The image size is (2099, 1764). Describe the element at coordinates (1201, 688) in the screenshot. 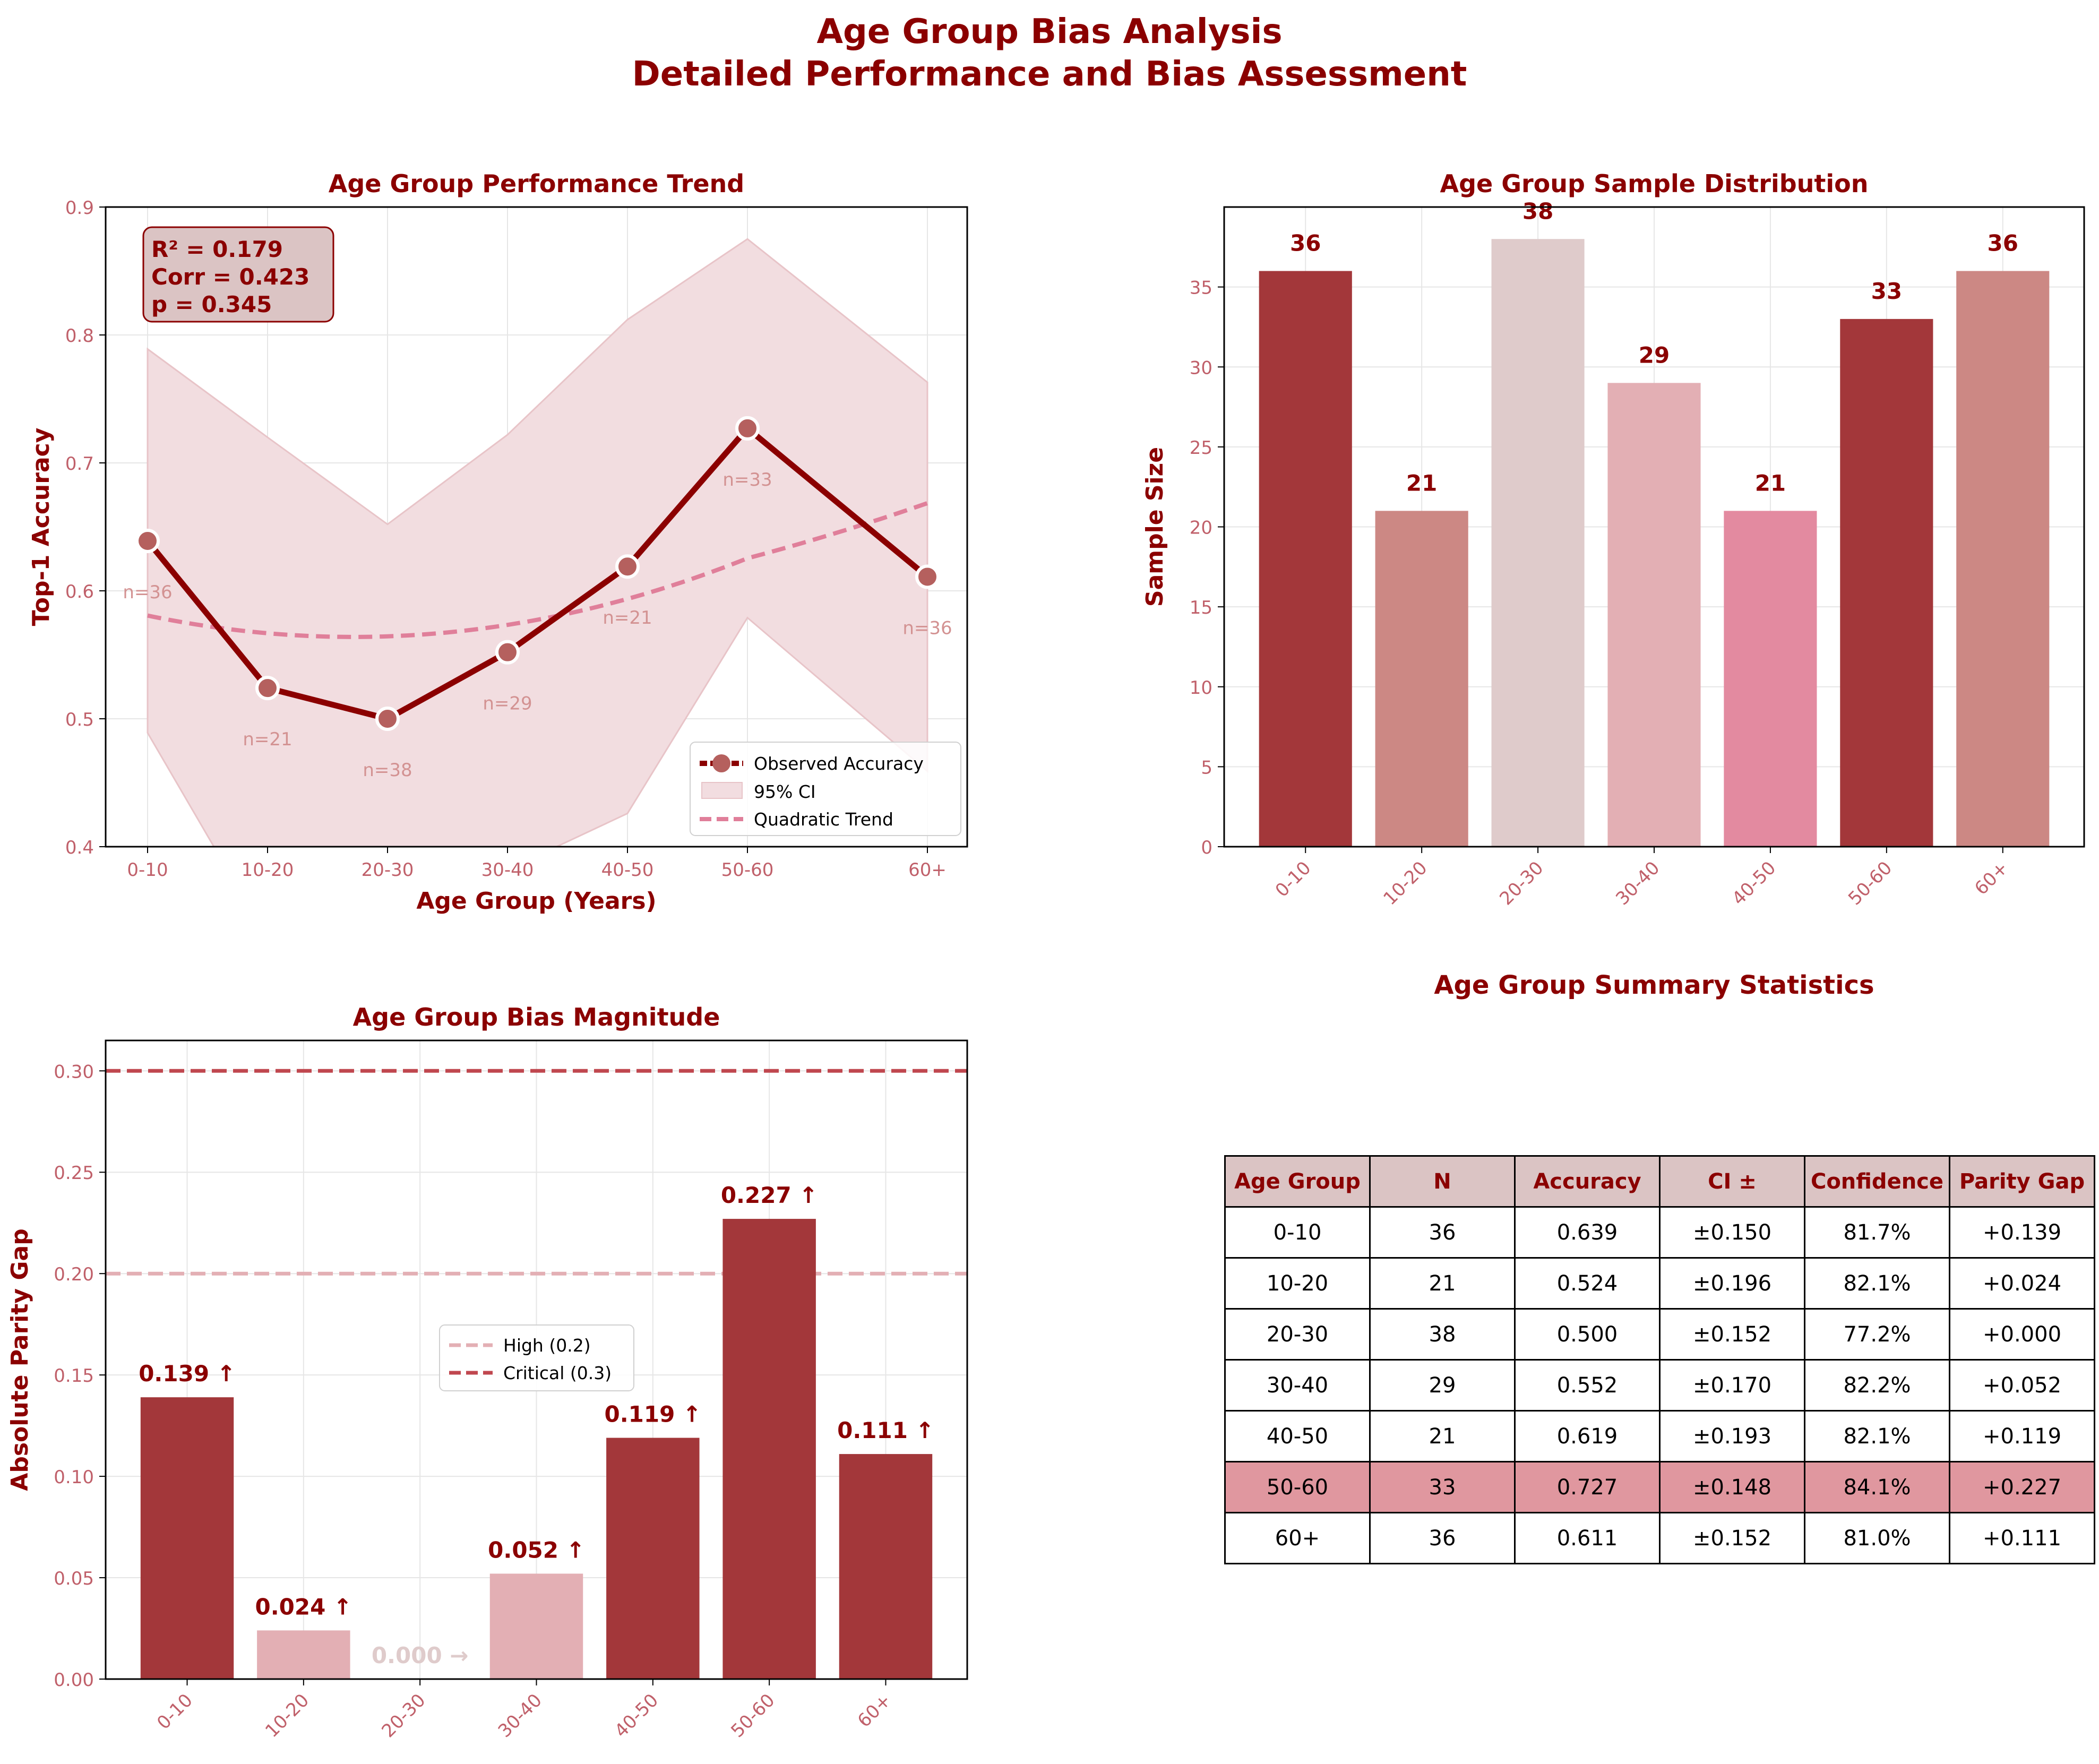

I see `y-tick-label: 10` at that location.